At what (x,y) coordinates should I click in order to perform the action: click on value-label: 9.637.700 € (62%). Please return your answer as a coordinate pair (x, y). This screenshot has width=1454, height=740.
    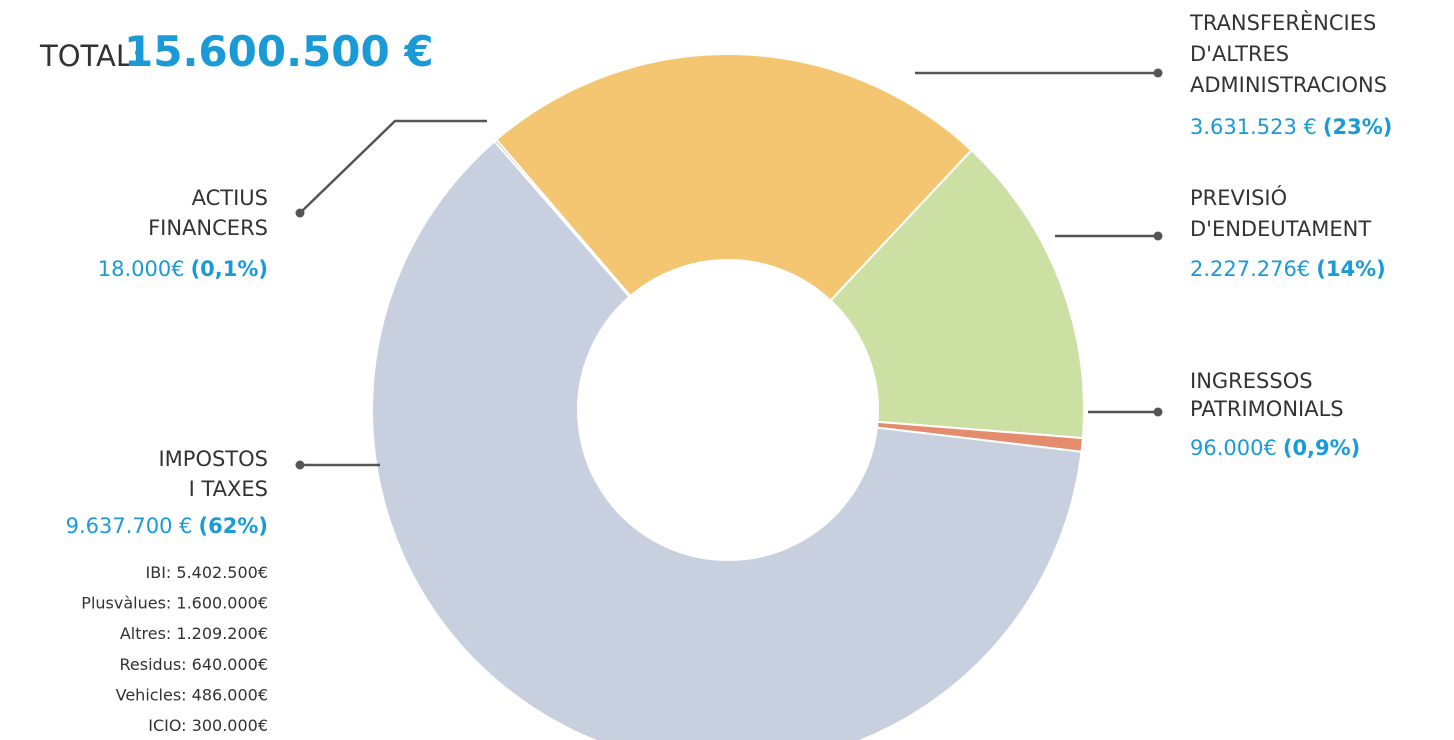
    Looking at the image, I should click on (167, 526).